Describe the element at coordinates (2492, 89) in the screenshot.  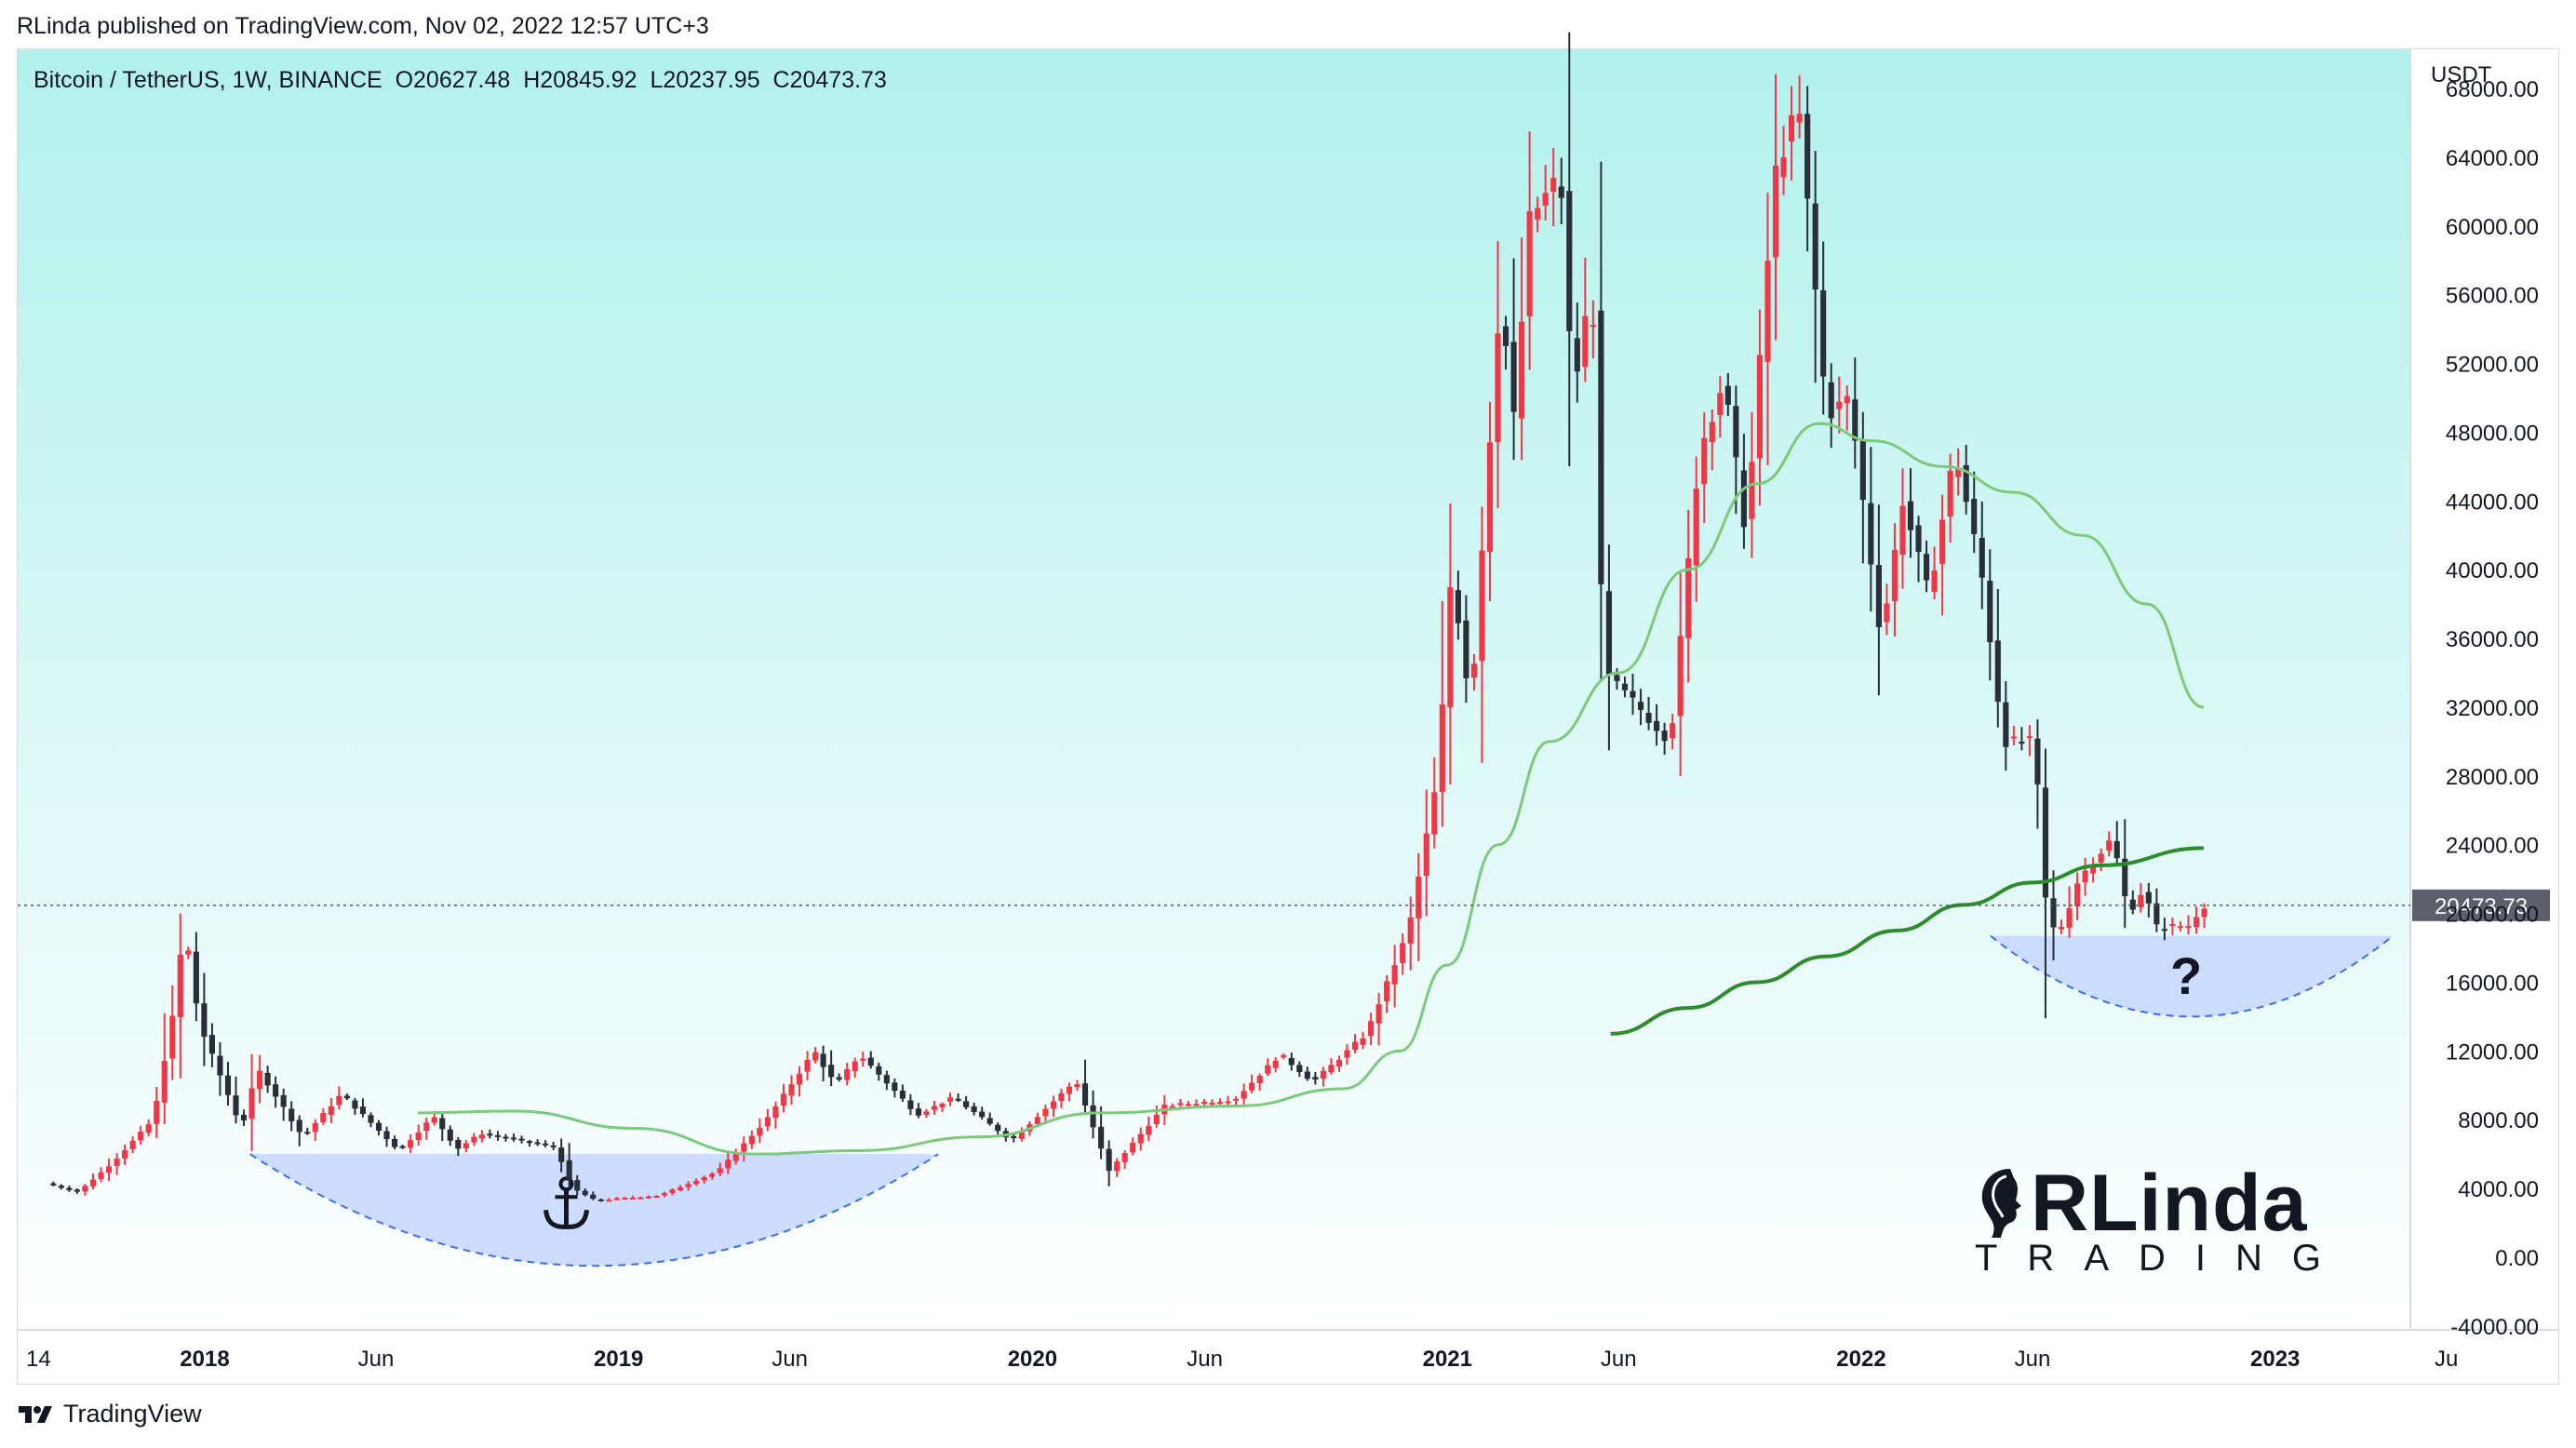
I see `price-tick-label: 68000.00` at that location.